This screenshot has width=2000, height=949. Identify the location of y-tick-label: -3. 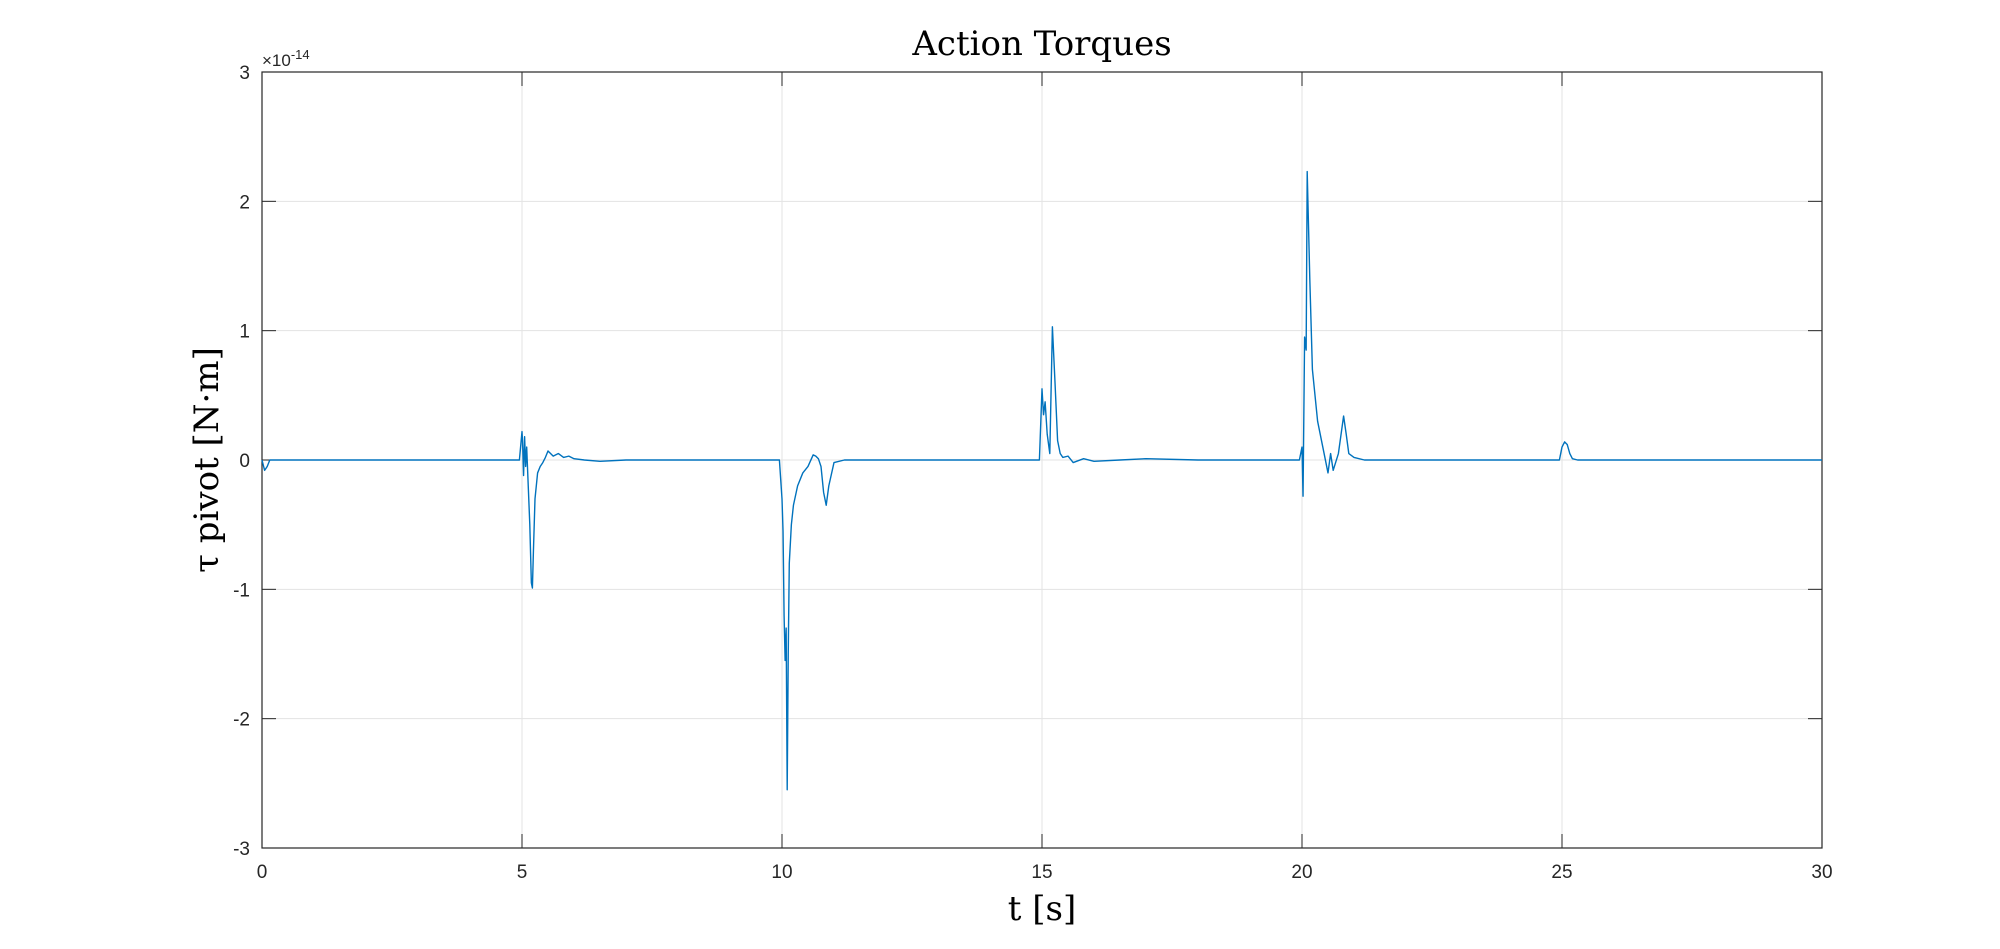
(241, 849).